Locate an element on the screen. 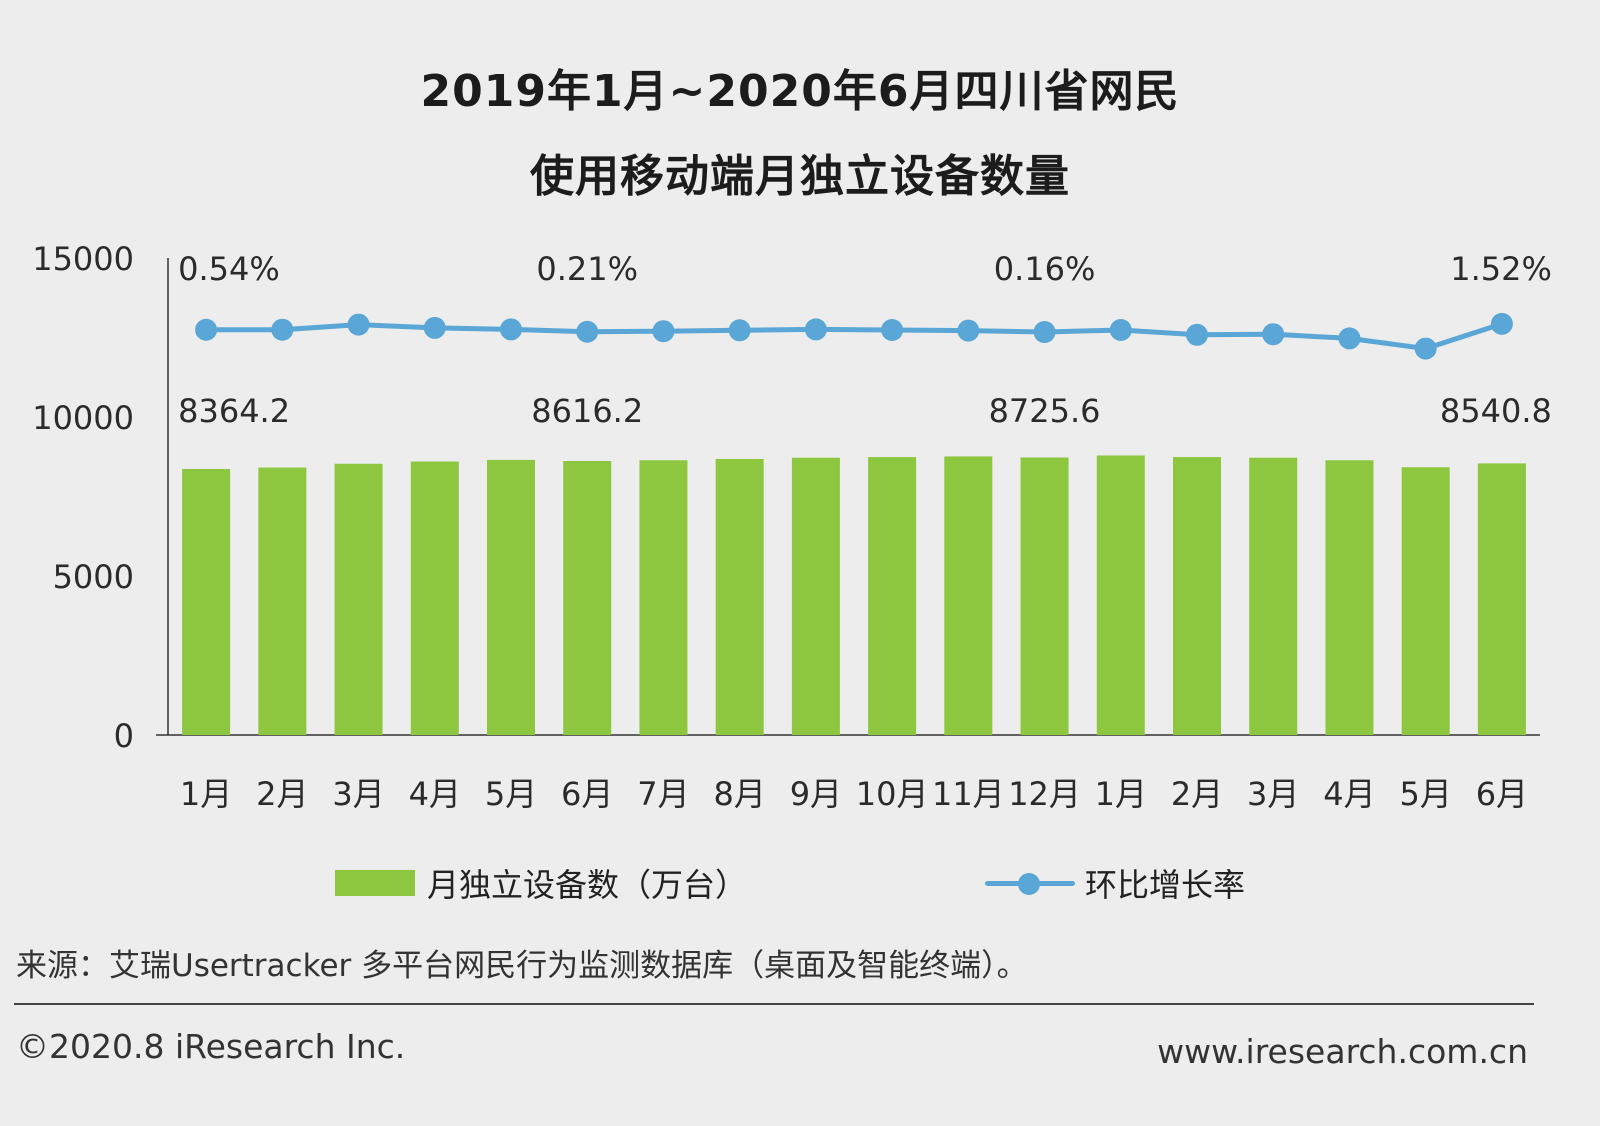 This screenshot has width=1600, height=1126. legend-item-line: 环比增长率 is located at coordinates (1115, 883).